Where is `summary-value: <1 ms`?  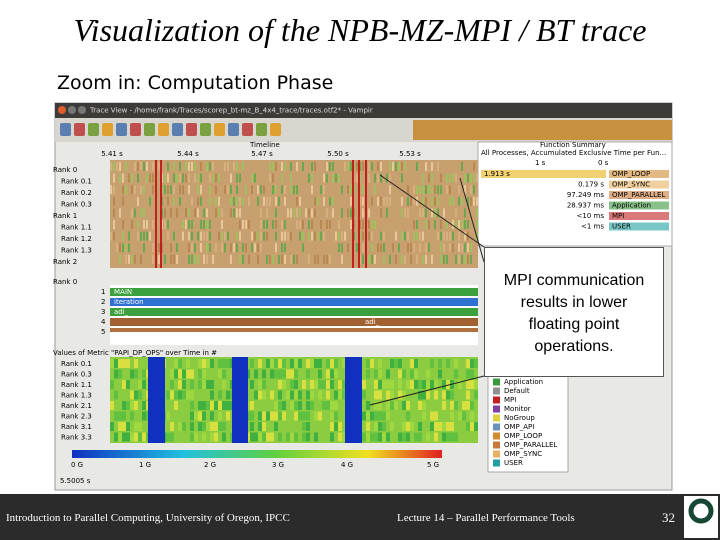
summary-value: <1 ms is located at coordinates (592, 227).